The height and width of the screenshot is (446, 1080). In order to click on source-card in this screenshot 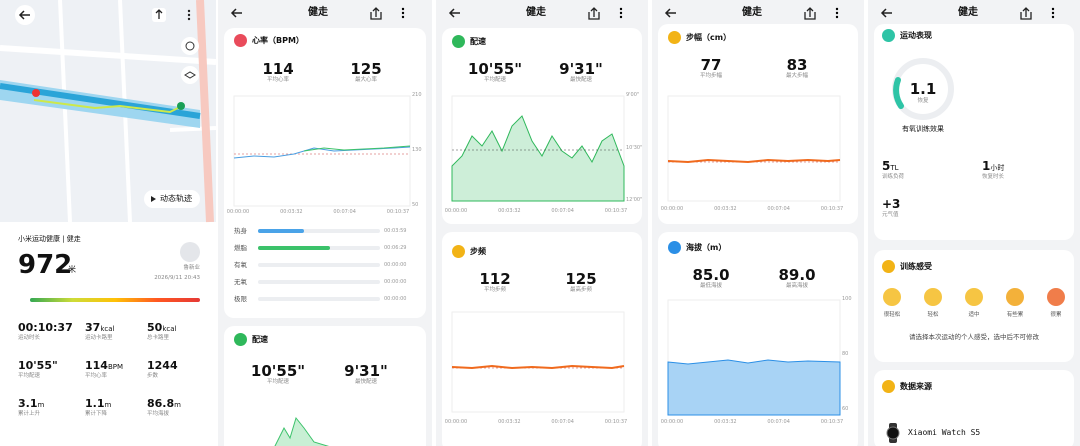, I will do `click(974, 408)`.